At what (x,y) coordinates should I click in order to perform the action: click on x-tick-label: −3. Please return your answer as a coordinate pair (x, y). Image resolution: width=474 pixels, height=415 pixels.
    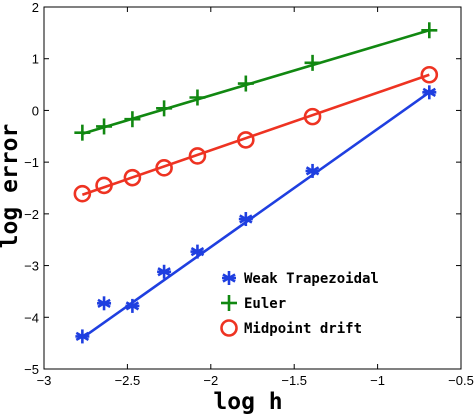
    Looking at the image, I should click on (44, 380).